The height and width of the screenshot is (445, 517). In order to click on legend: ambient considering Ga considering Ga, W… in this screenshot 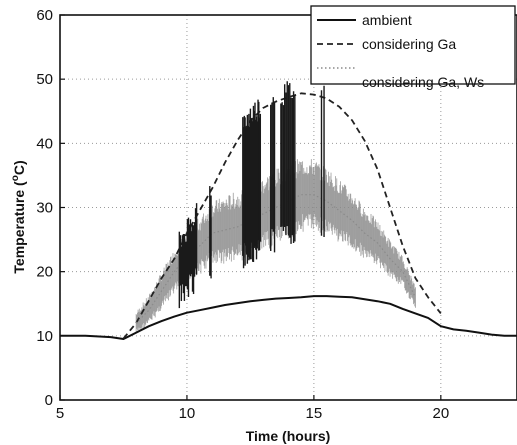, I will do `click(413, 47)`.